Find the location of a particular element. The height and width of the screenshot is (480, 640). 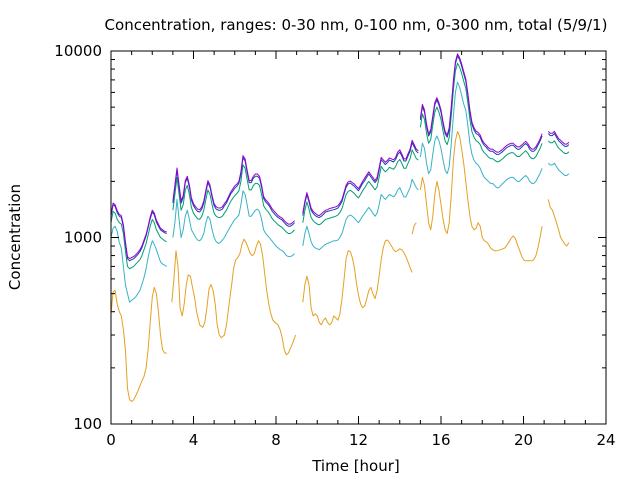

x-tick-label: 24 is located at coordinates (605, 440).